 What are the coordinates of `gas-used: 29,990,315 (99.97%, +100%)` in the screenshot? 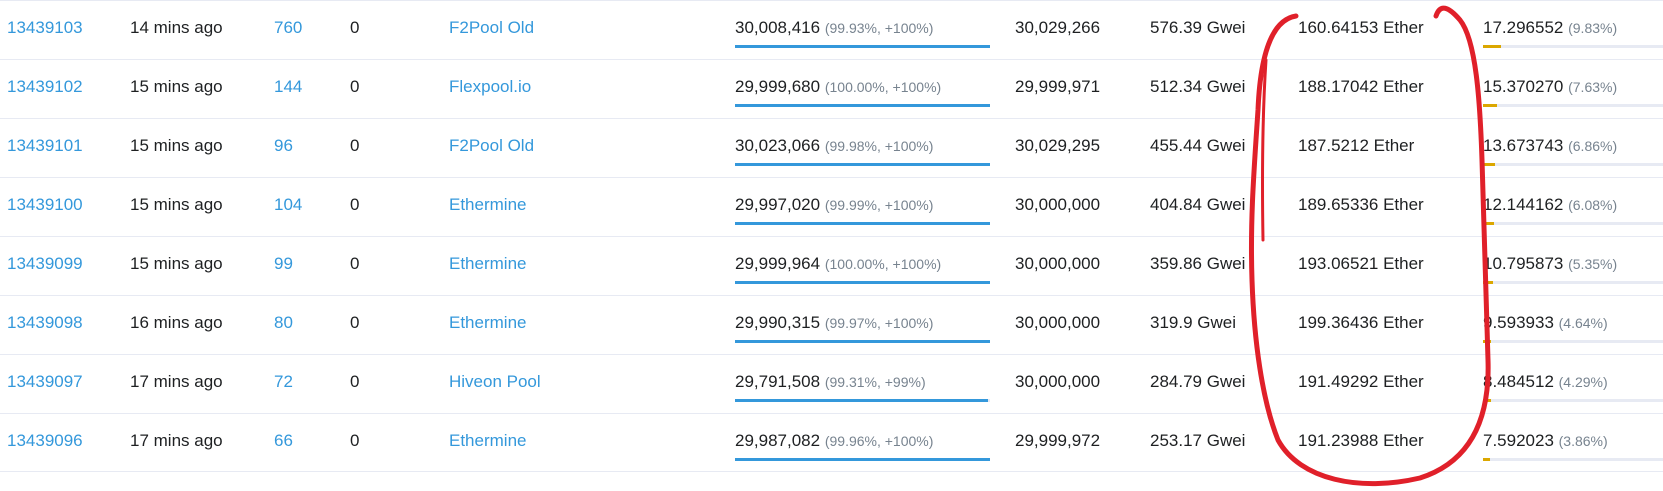 It's located at (834, 323).